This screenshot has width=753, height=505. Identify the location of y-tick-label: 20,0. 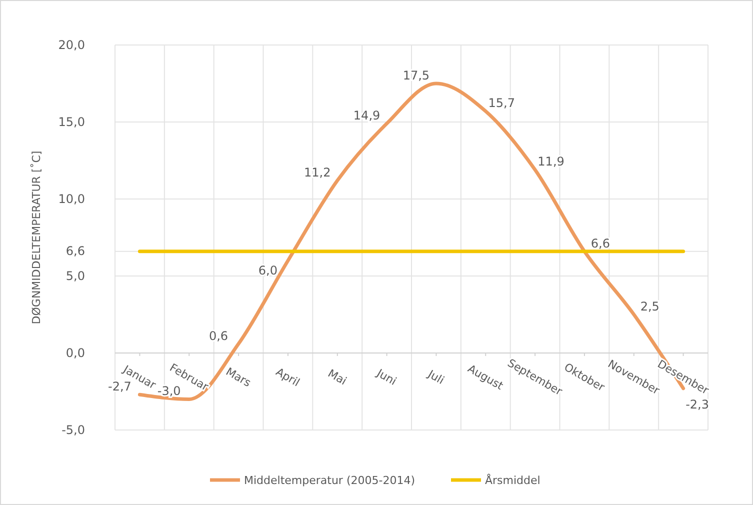
(71, 45).